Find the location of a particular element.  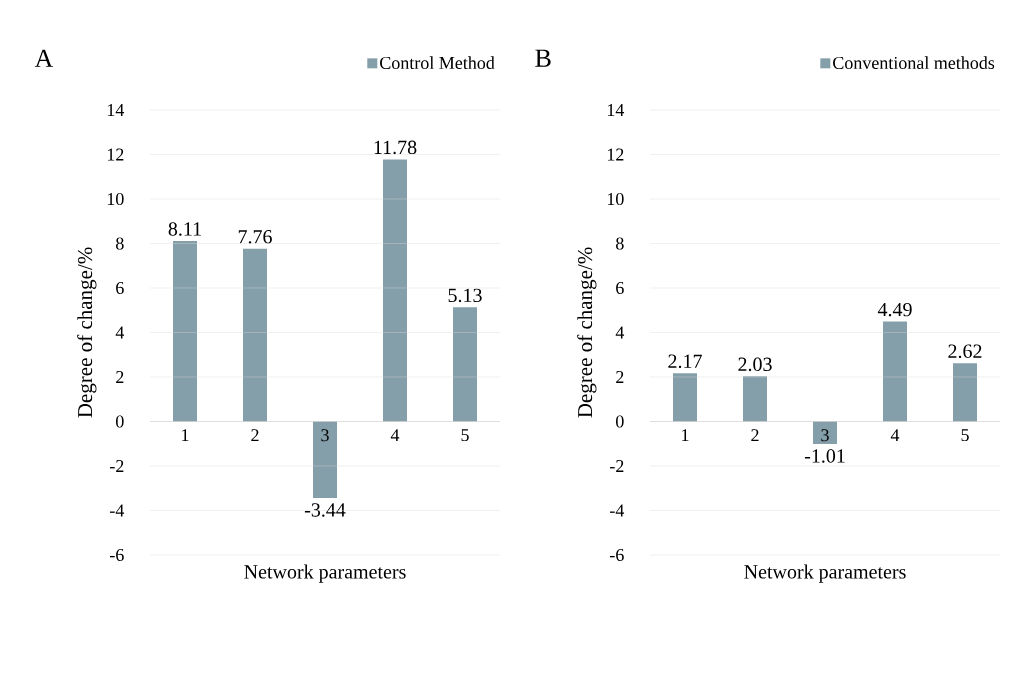

legend-label: Control Method is located at coordinates (437, 63).